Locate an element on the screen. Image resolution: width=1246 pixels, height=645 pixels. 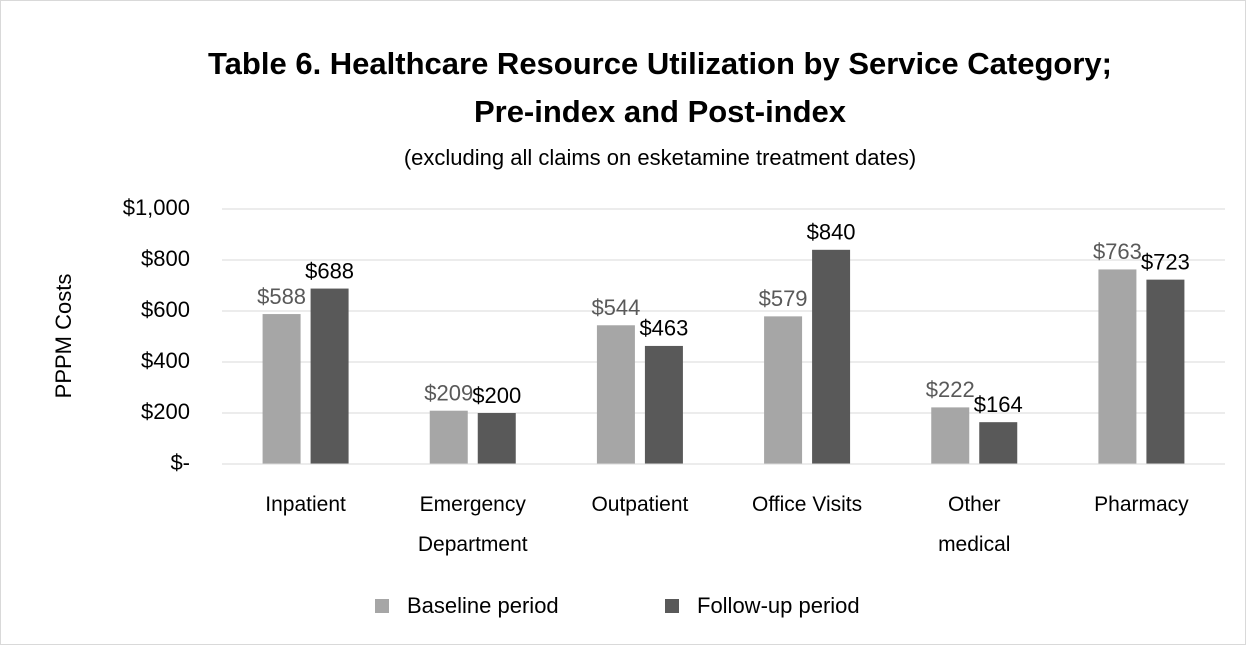
value-label: $463 is located at coordinates (663, 328).